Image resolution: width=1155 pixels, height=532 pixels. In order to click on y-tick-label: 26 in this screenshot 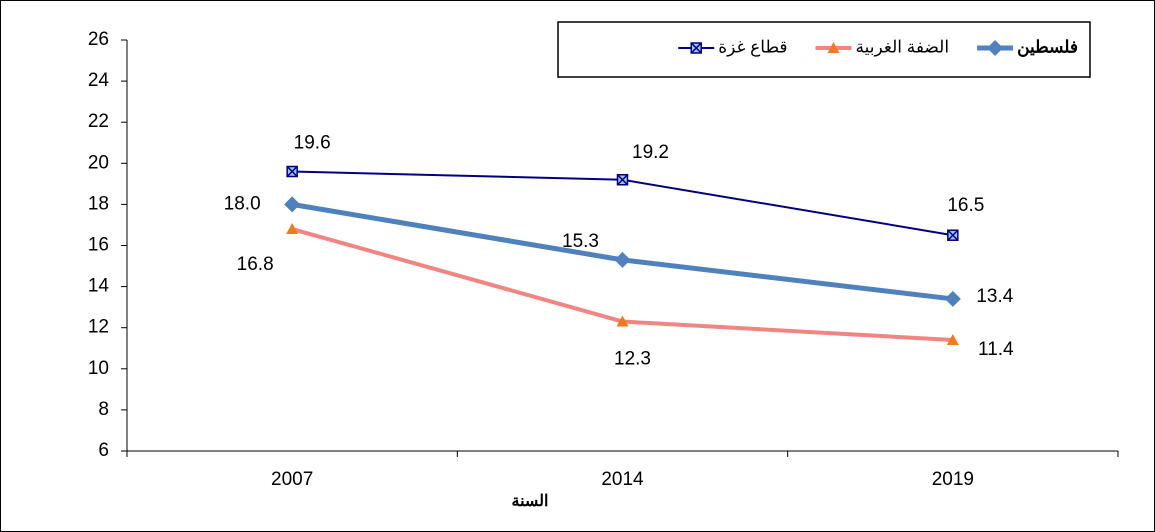, I will do `click(98, 39)`.